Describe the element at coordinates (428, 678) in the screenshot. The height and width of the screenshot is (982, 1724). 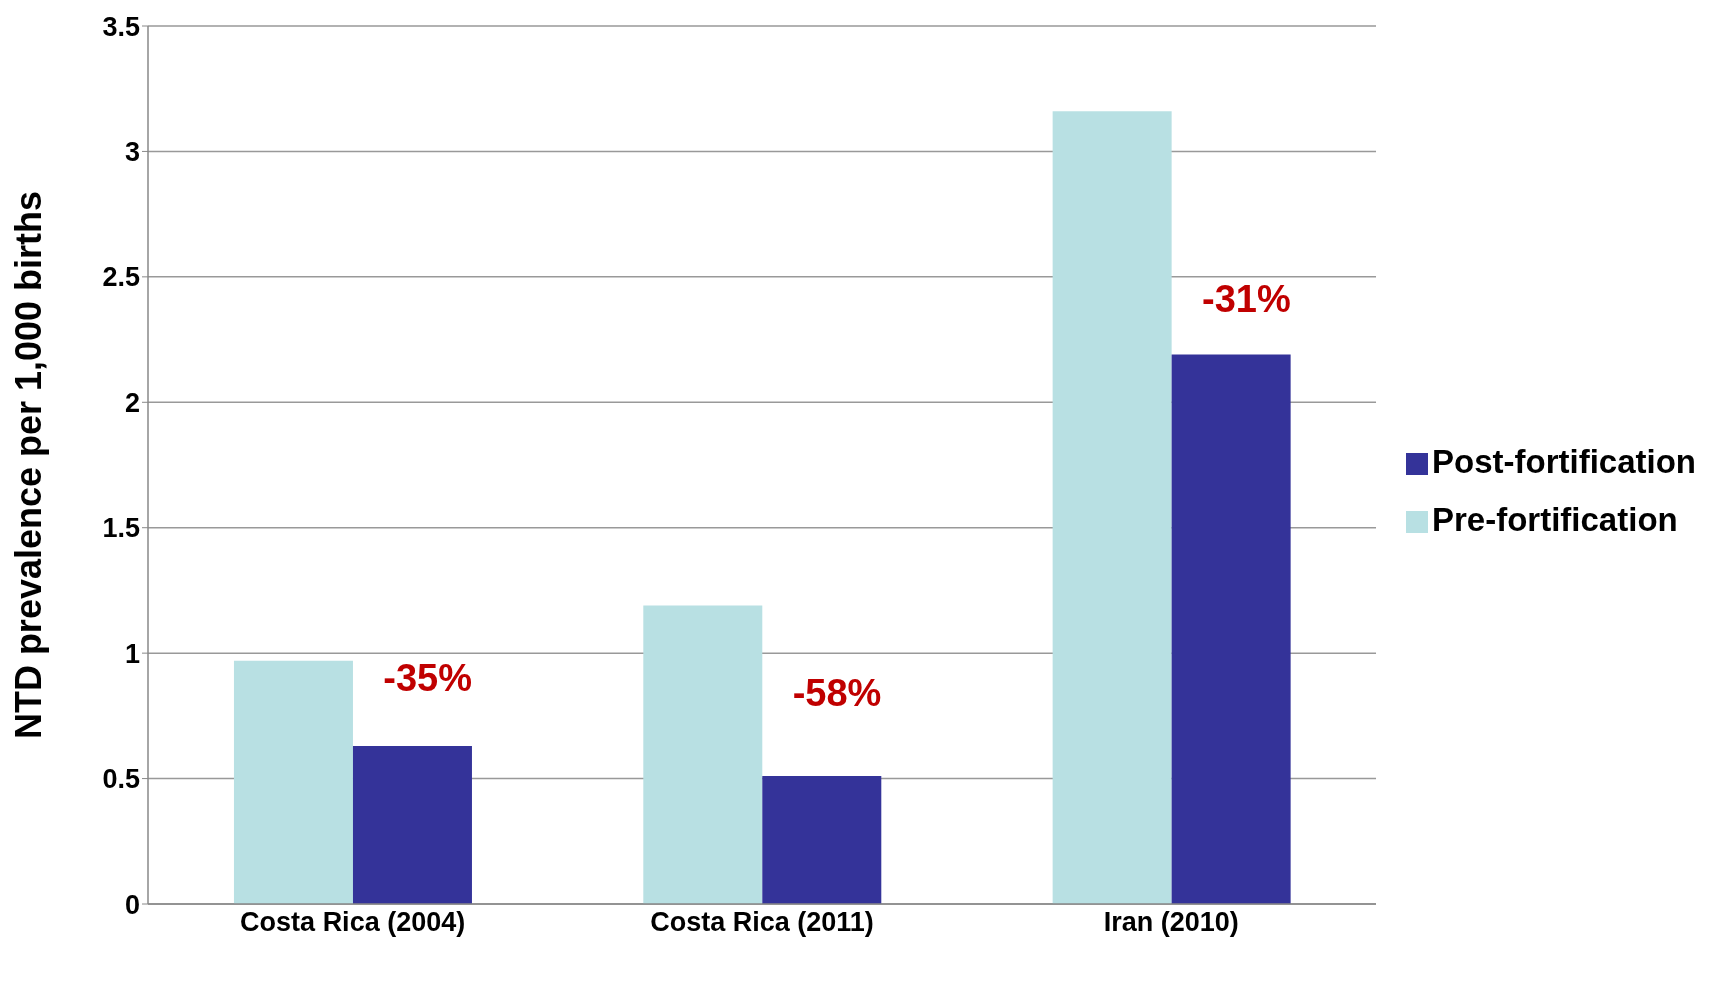
I see `annotation: -35%` at that location.